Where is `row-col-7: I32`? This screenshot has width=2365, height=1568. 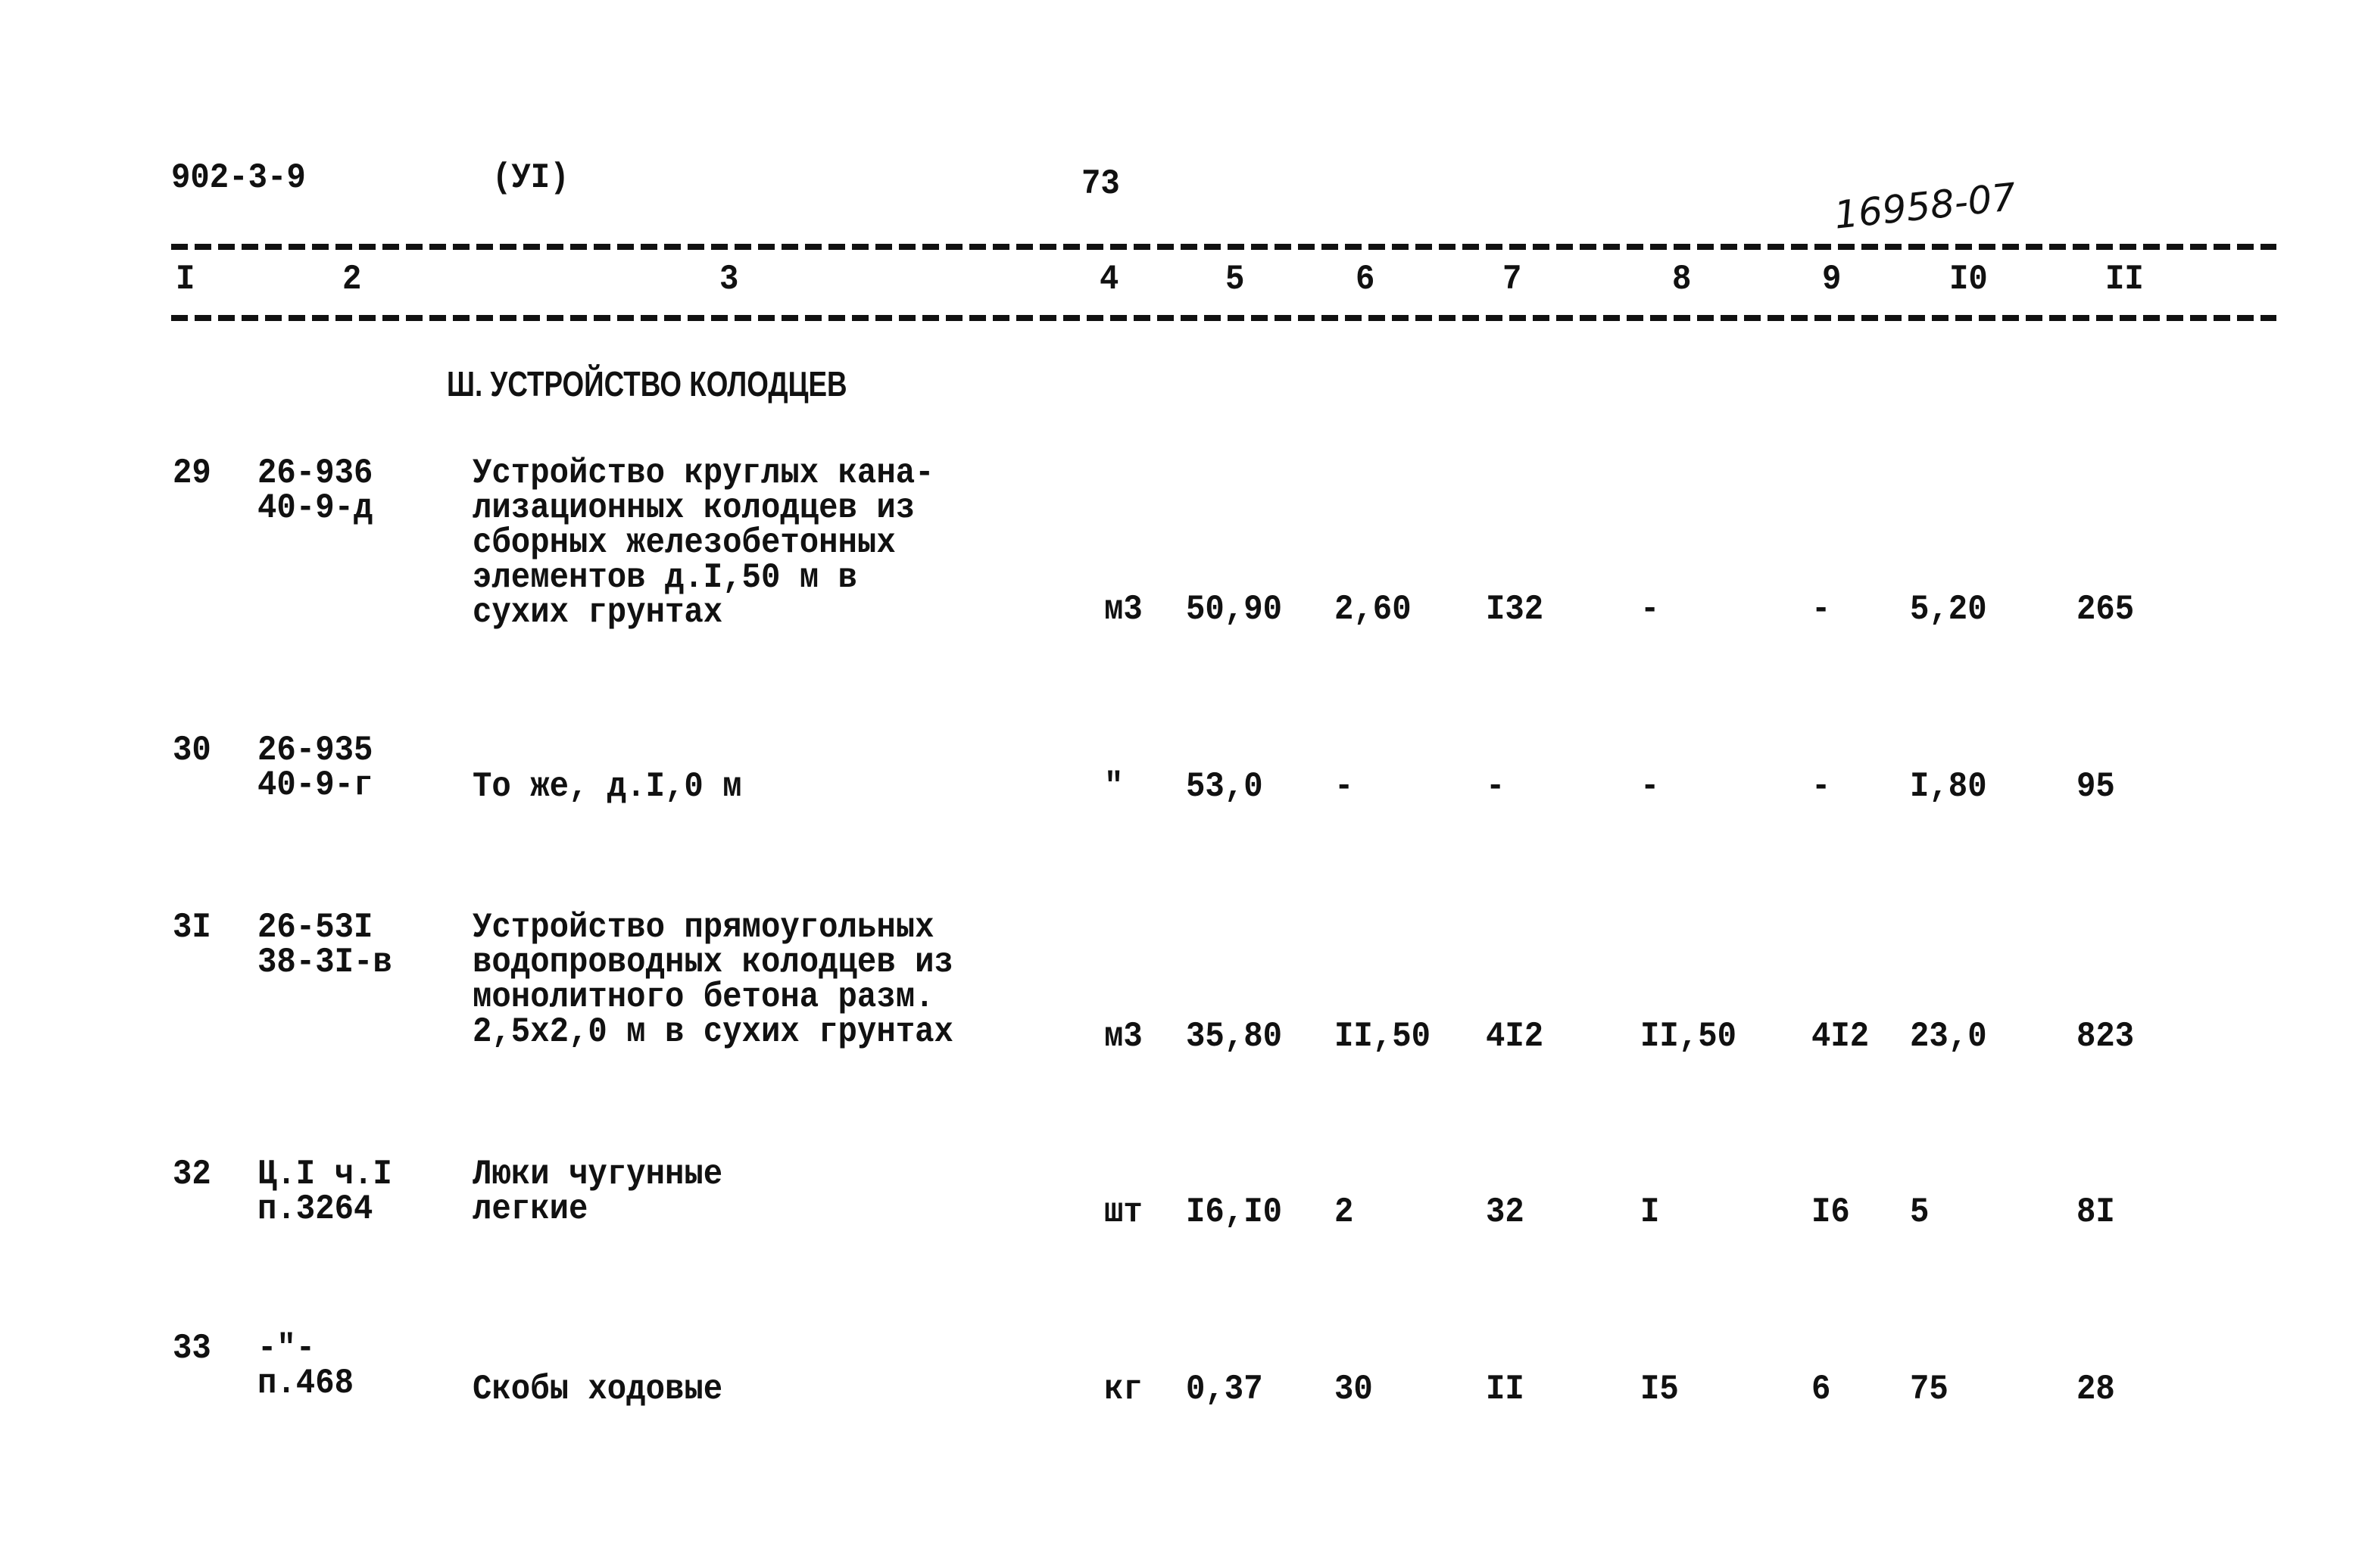 row-col-7: I32 is located at coordinates (1515, 609).